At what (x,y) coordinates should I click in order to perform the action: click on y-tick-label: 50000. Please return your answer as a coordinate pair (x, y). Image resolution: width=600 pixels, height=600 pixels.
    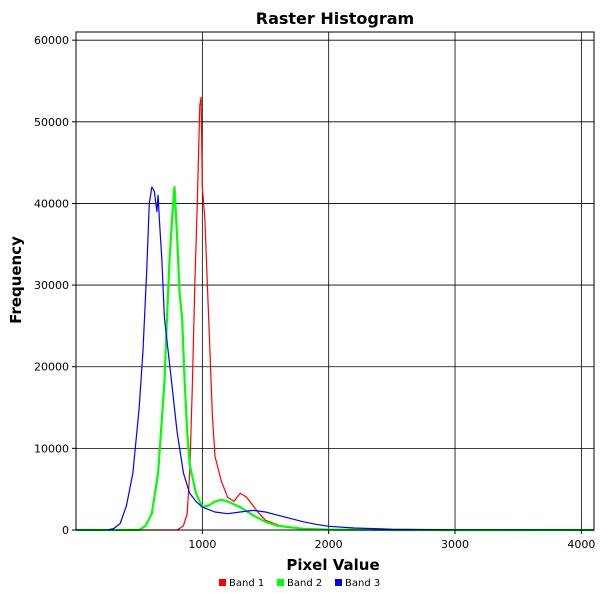
    Looking at the image, I should click on (51, 122).